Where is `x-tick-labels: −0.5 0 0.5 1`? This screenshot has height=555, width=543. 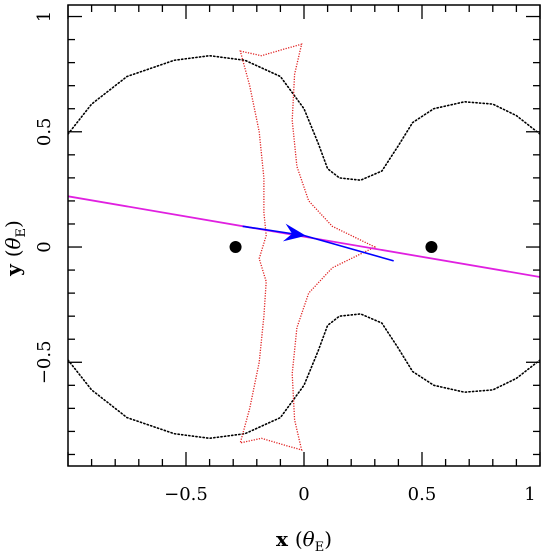 x-tick-labels: −0.5 0 0.5 1 is located at coordinates (350, 494).